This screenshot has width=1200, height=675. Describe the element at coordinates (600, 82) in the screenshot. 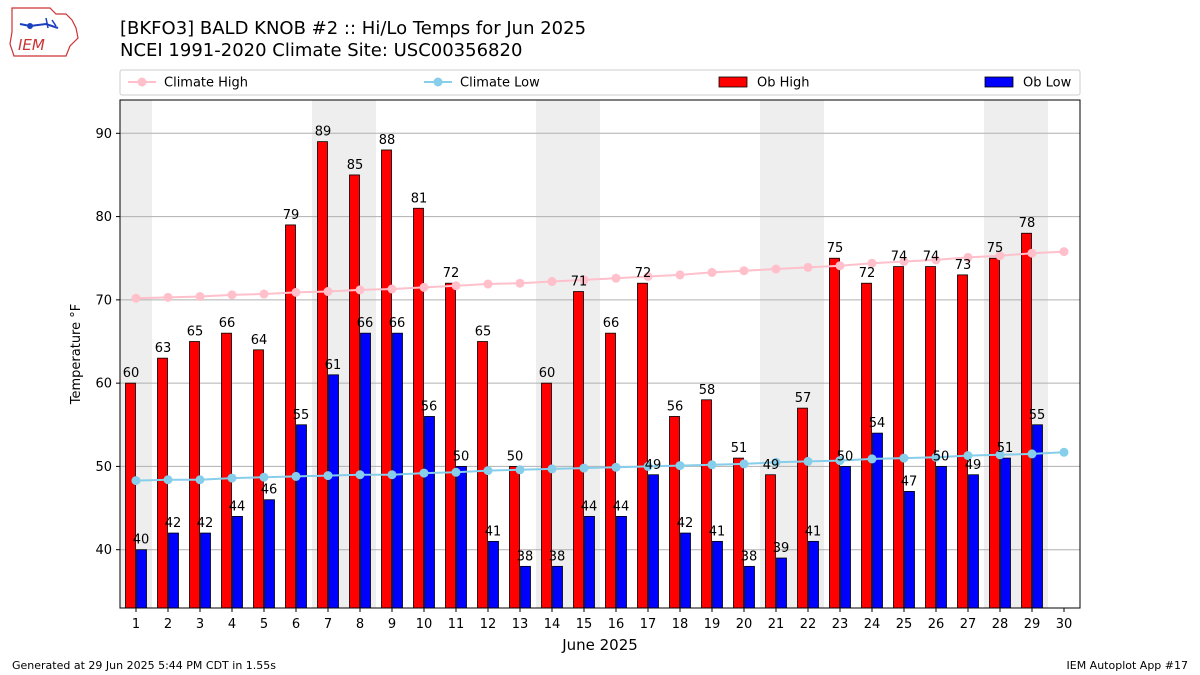

I see `legend: Climate High Climate Low Ob High Ob Low` at that location.